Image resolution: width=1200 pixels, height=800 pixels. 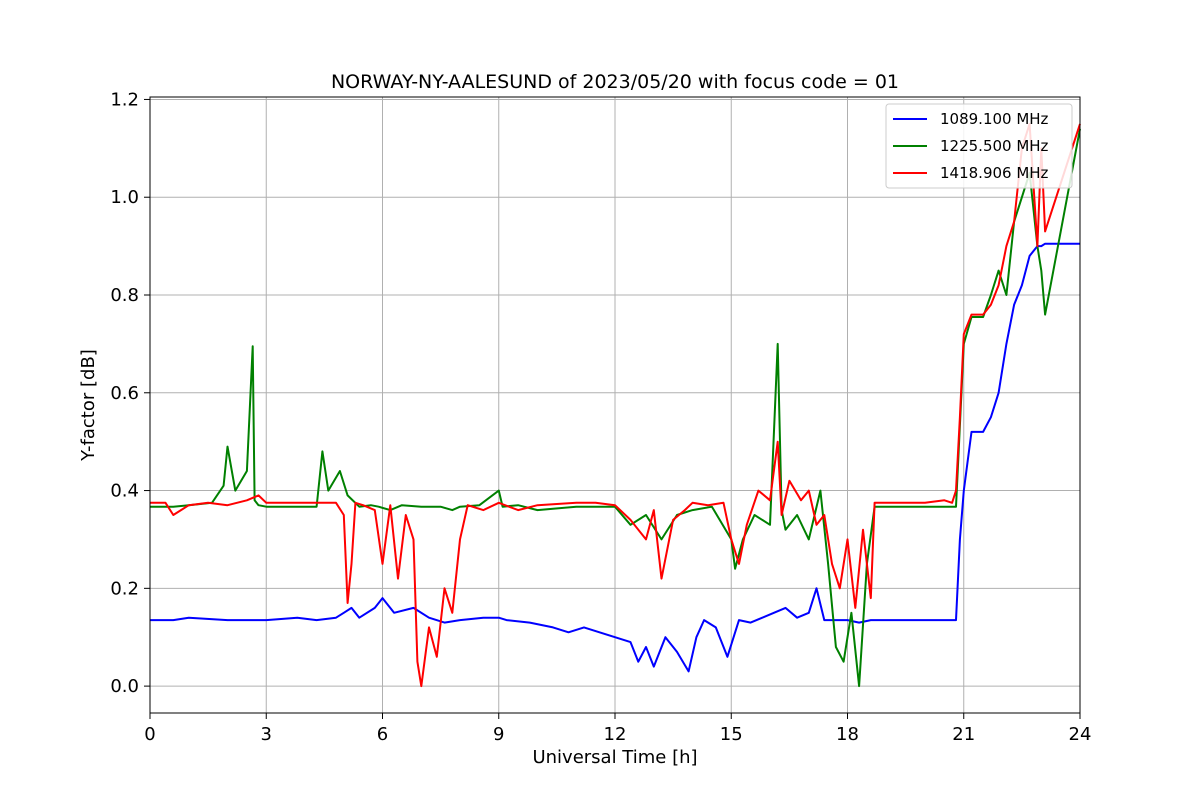 I want to click on y-tick-label-4: 0.8, so click(x=124, y=295).